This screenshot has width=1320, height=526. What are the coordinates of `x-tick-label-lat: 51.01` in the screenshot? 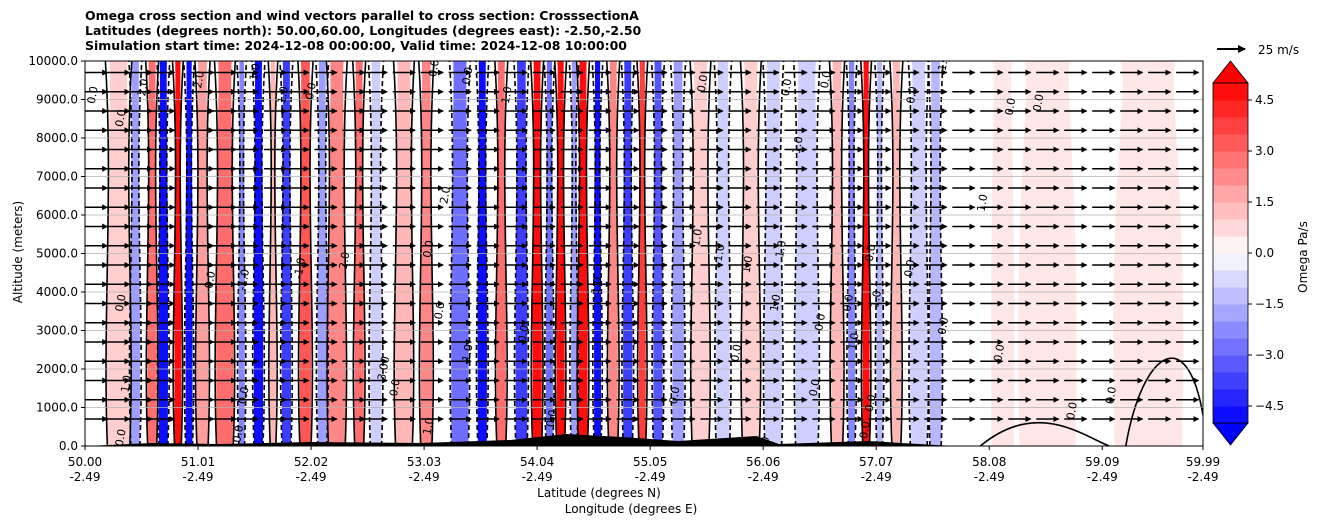 It's located at (198, 462).